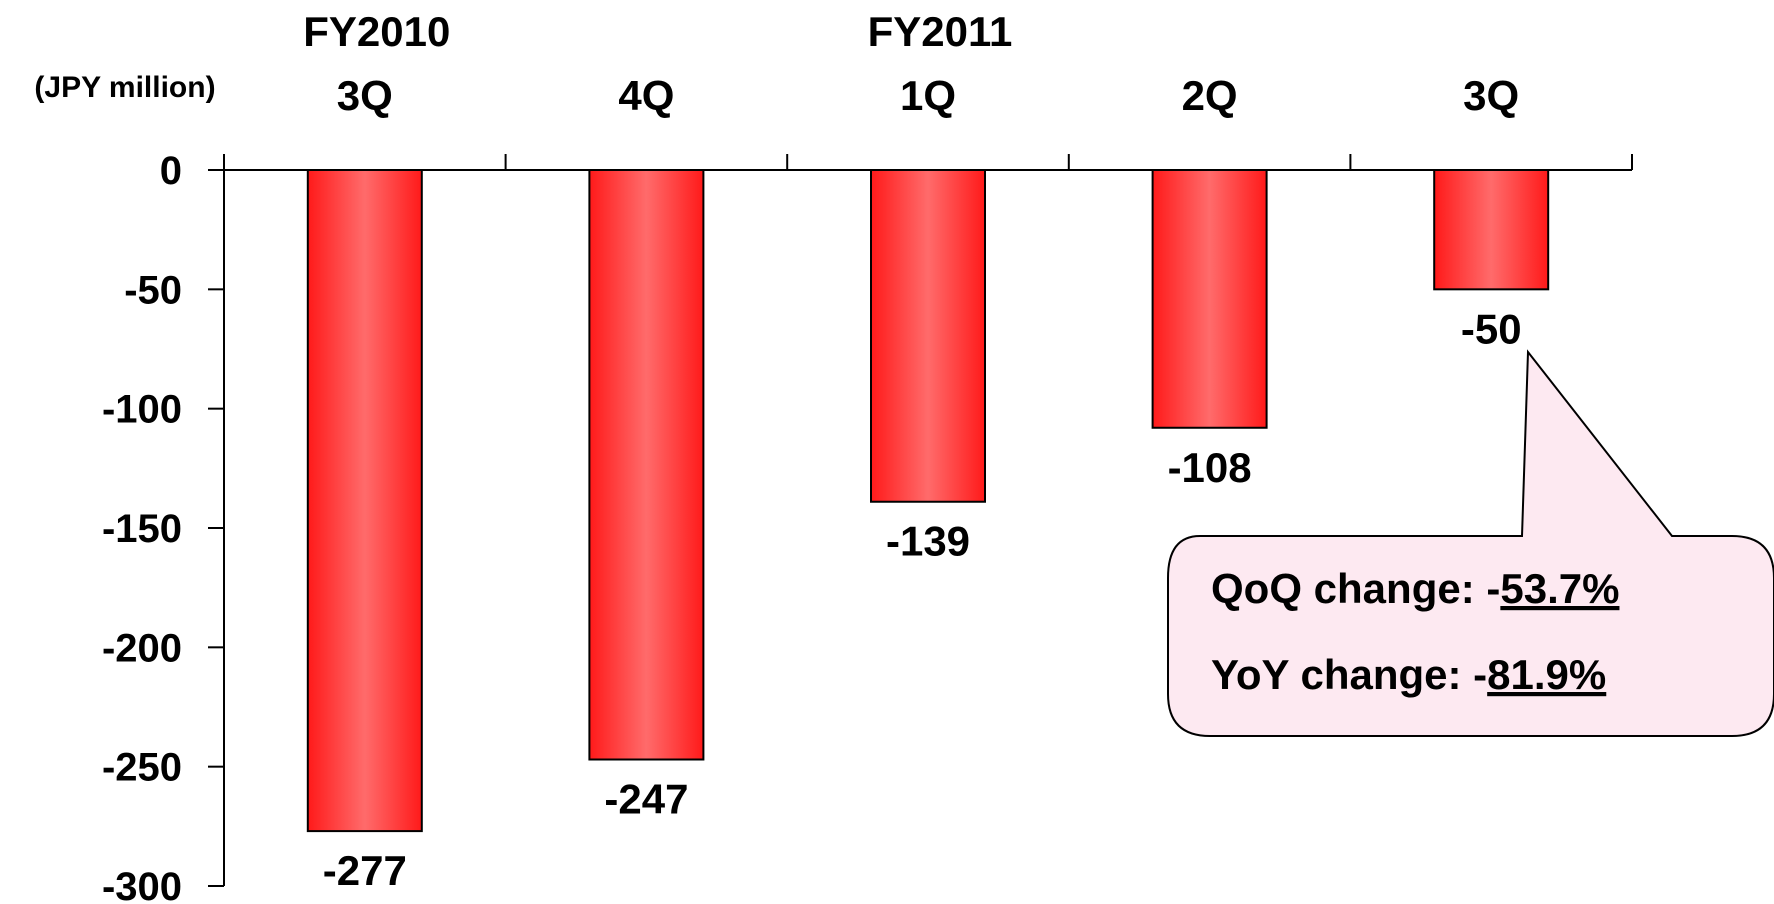 This screenshot has height=904, width=1774. I want to click on category-labels: 3Q 4Q 1Q 2Q 3Q, so click(928, 95).